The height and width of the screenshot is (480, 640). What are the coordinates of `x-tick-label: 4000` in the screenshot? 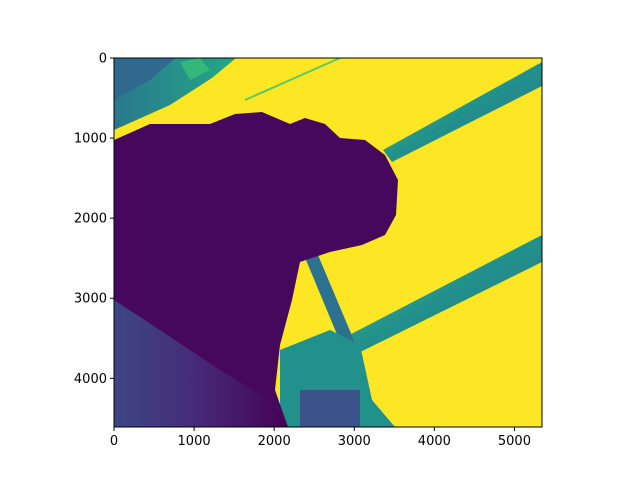 It's located at (434, 441).